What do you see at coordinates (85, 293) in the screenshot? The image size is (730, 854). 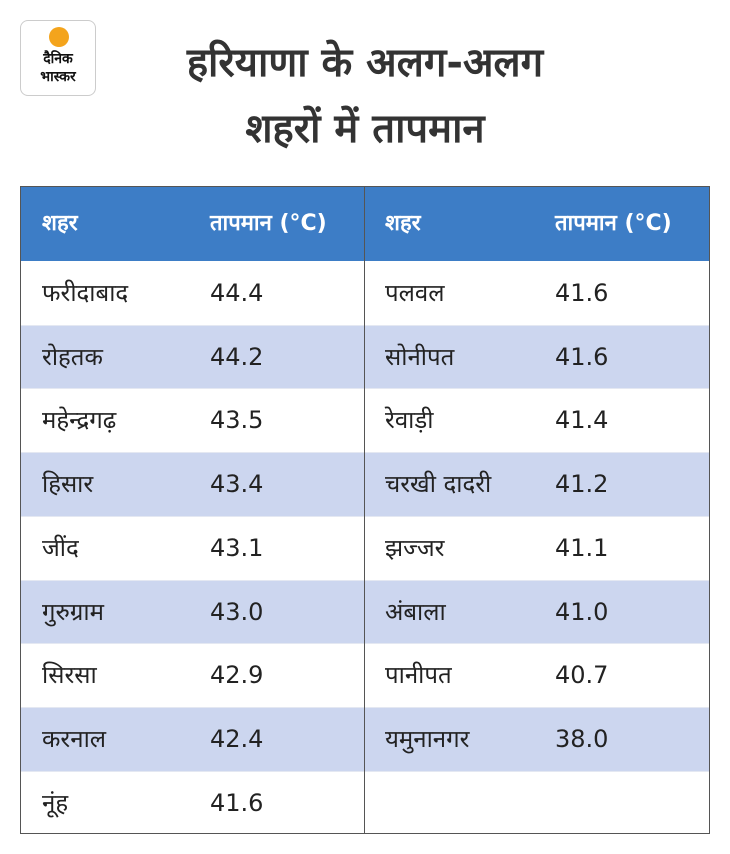 I see `city: फरीदाबाद` at bounding box center [85, 293].